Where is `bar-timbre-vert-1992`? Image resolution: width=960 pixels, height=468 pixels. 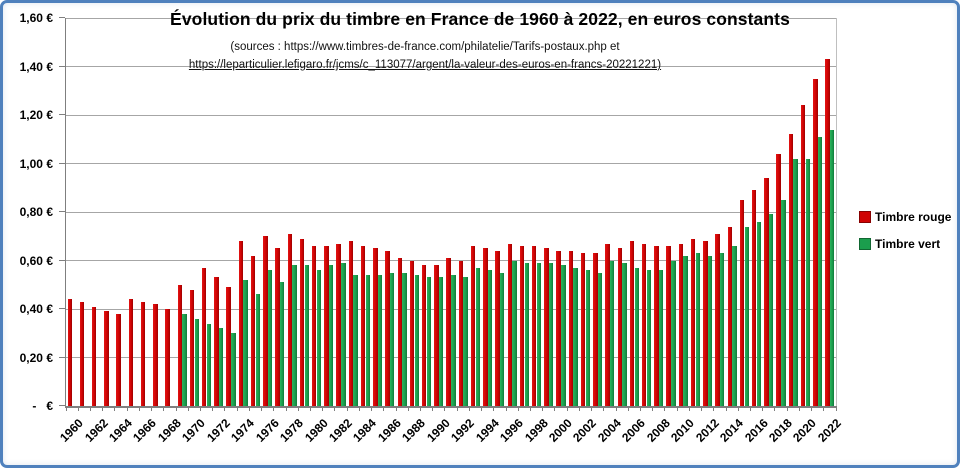 bar-timbre-vert-1992 is located at coordinates (465, 341).